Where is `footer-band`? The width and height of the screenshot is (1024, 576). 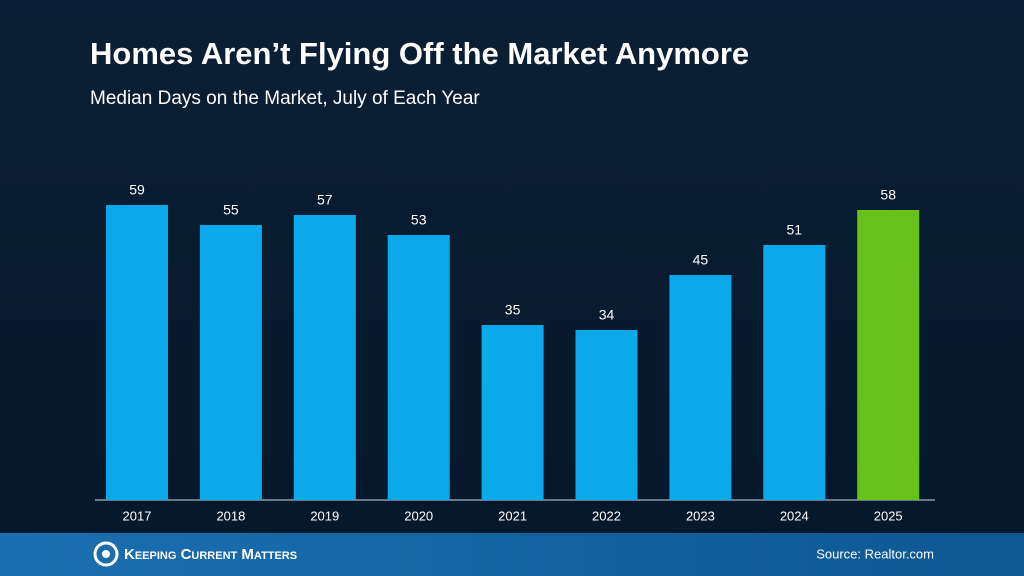 footer-band is located at coordinates (512, 554).